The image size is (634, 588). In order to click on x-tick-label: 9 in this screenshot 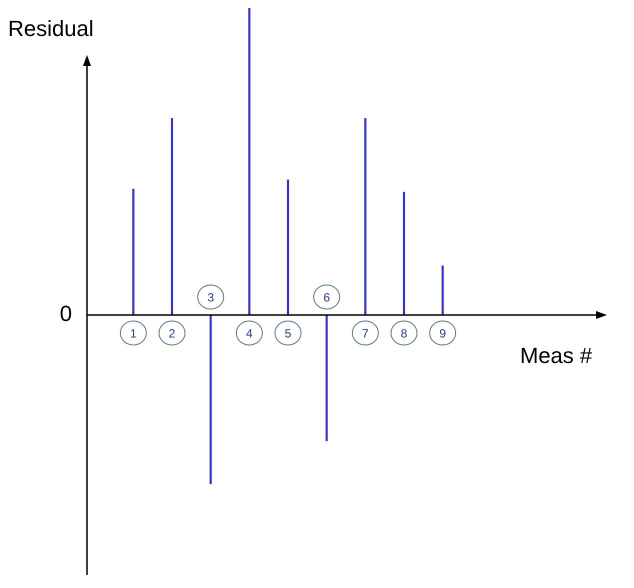, I will do `click(442, 333)`.